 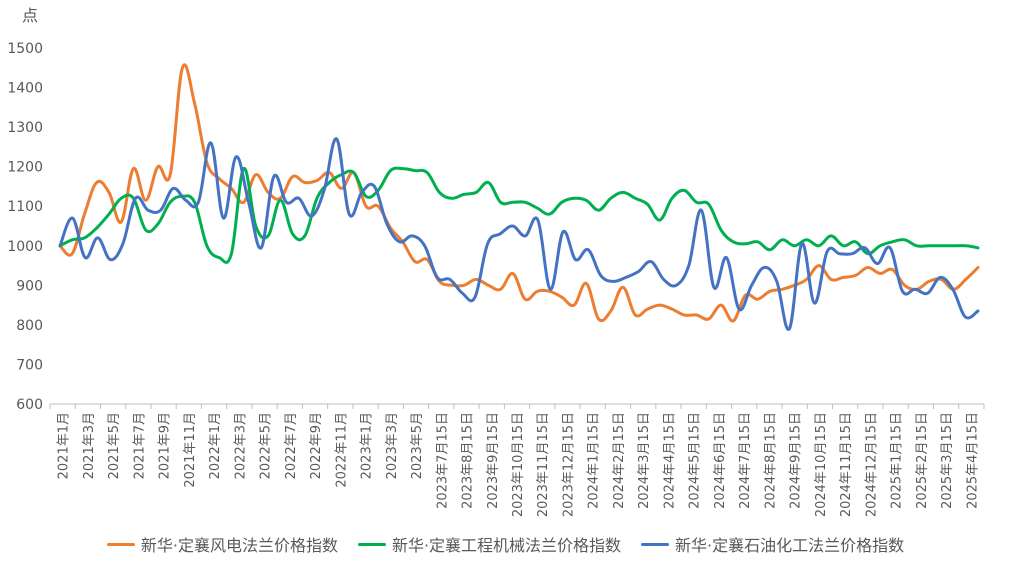 What do you see at coordinates (29, 365) in the screenshot?
I see `y-tick-label: 700` at bounding box center [29, 365].